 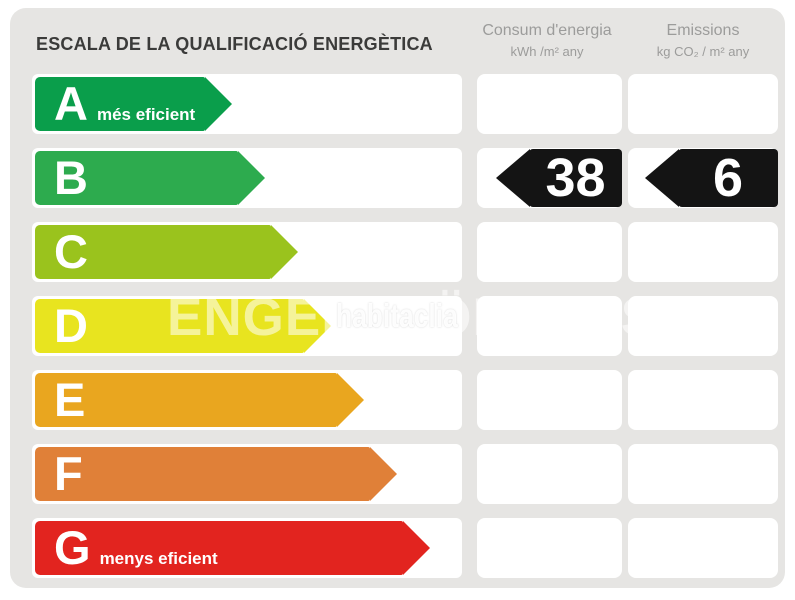 What do you see at coordinates (199, 400) in the screenshot?
I see `rating-bar-e: E` at bounding box center [199, 400].